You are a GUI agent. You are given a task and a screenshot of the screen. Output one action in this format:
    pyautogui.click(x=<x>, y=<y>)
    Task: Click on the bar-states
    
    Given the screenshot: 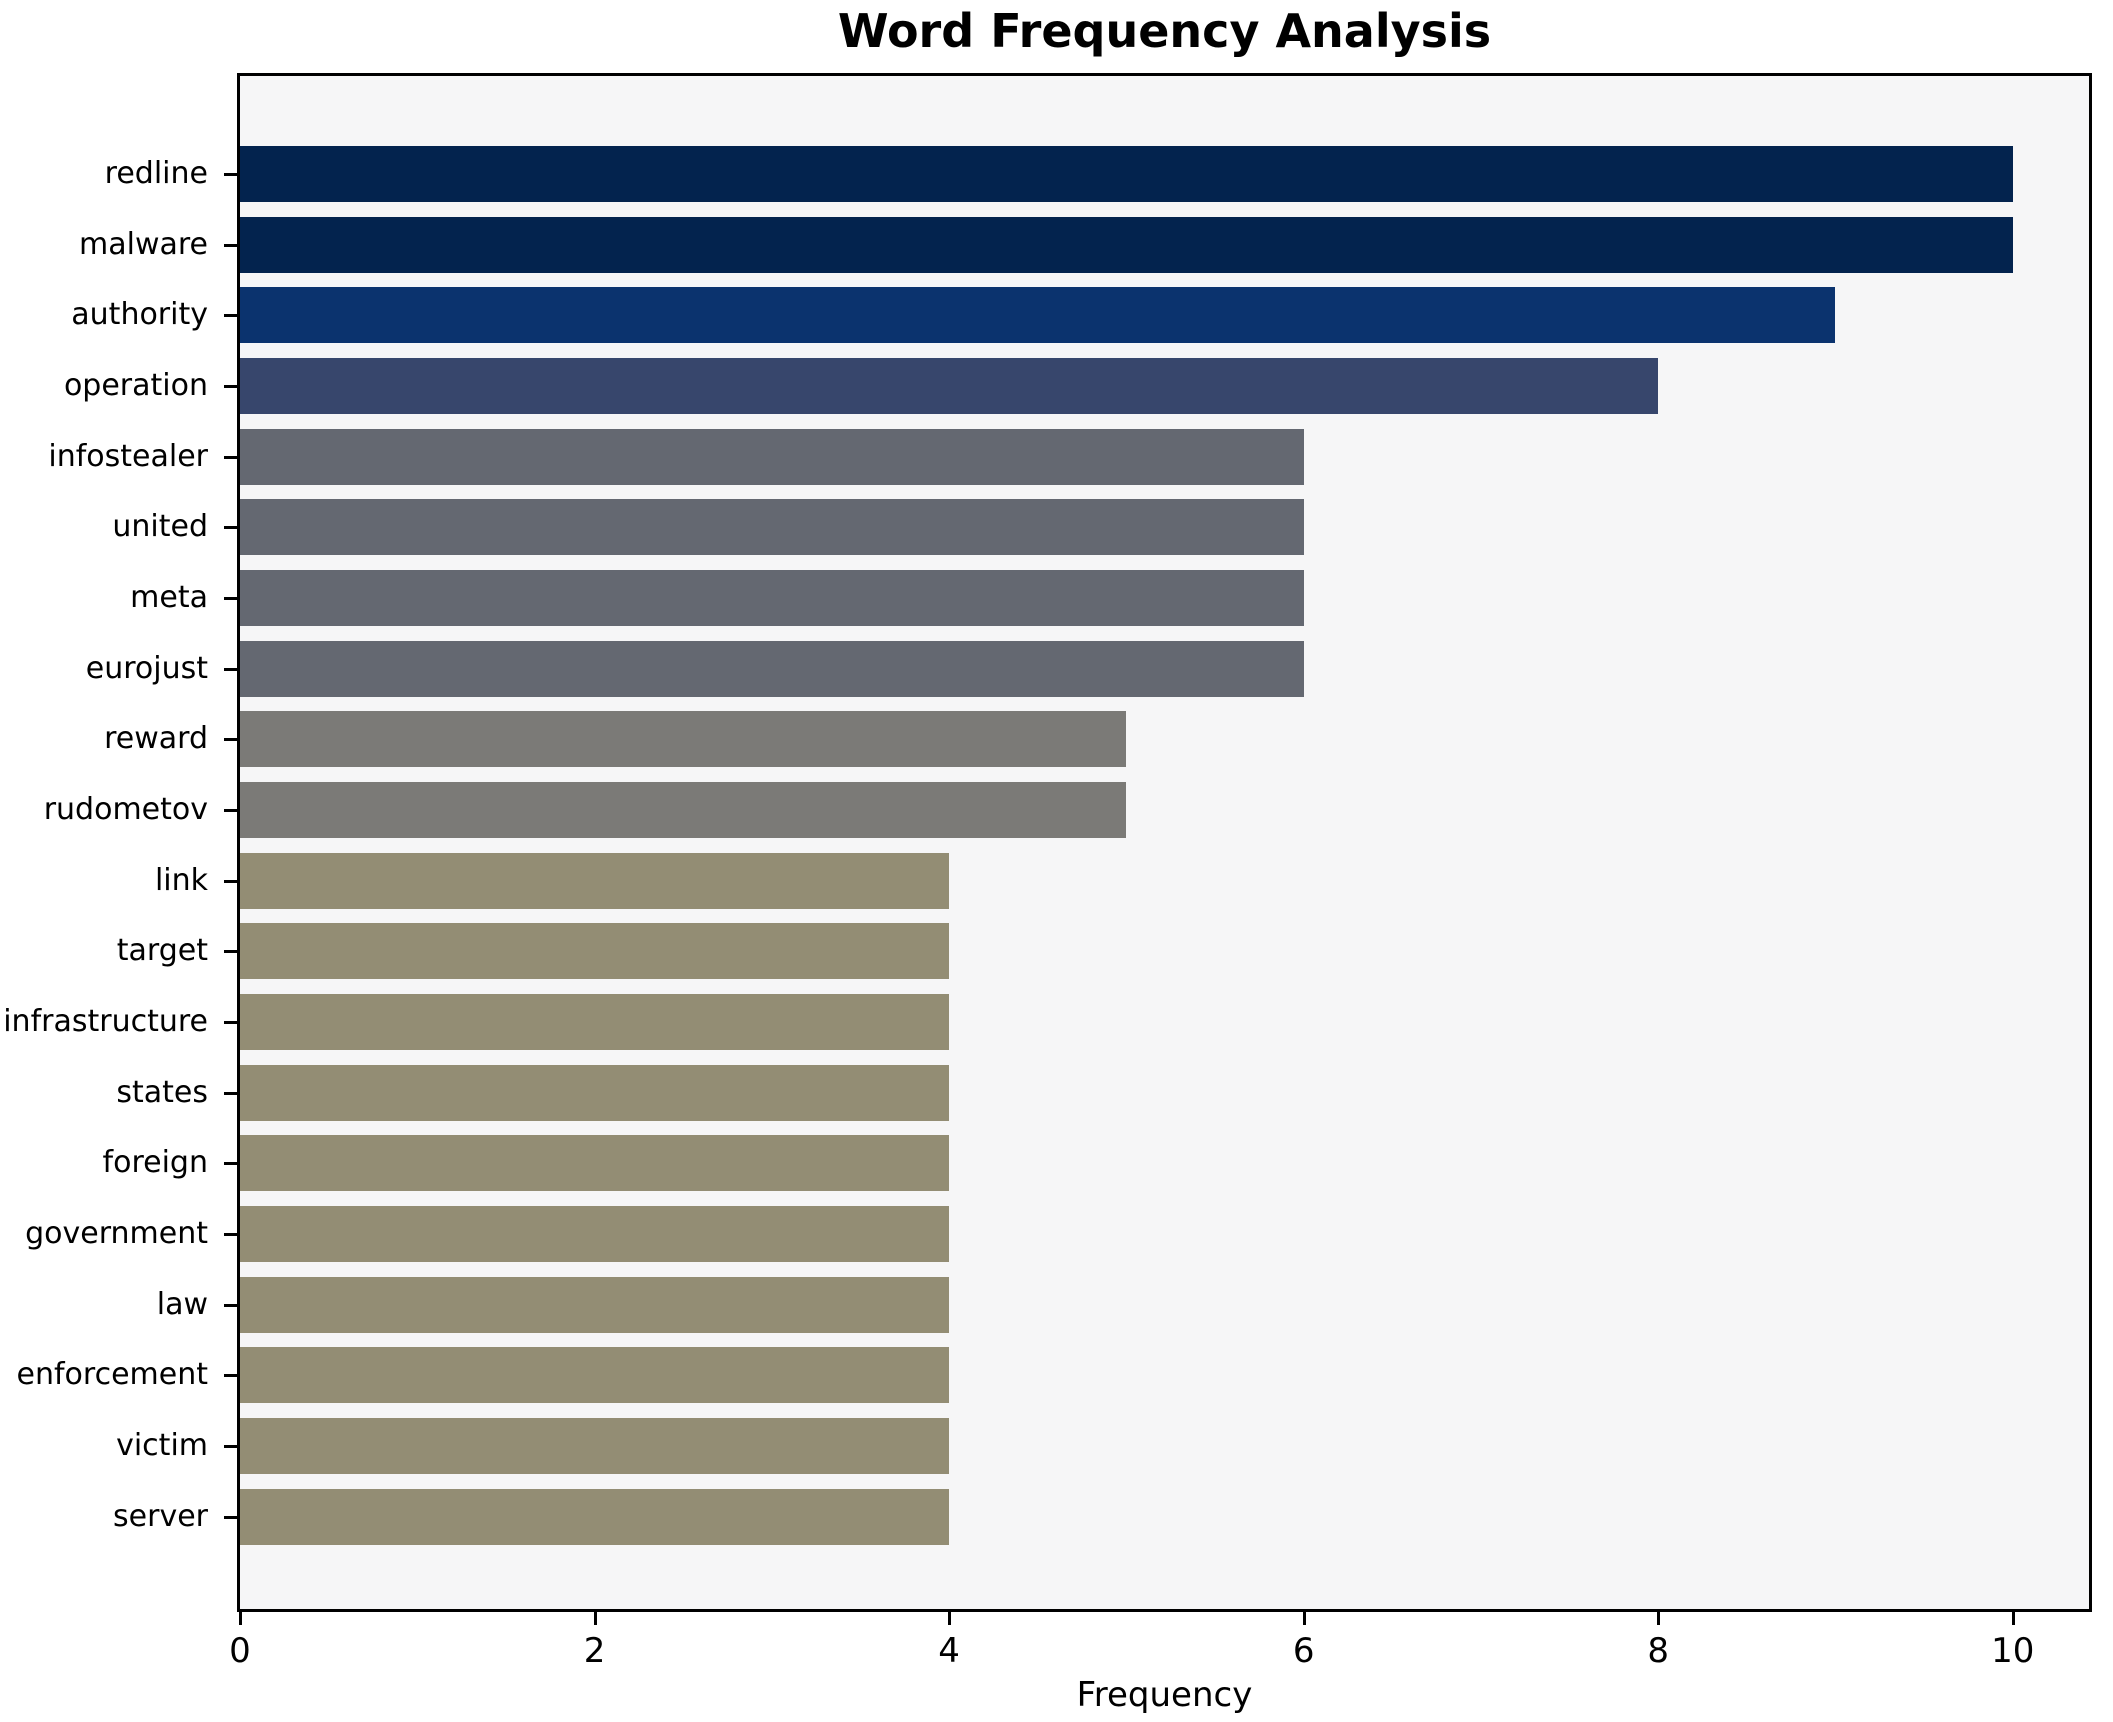 What is the action you would take?
    pyautogui.click(x=595, y=1092)
    